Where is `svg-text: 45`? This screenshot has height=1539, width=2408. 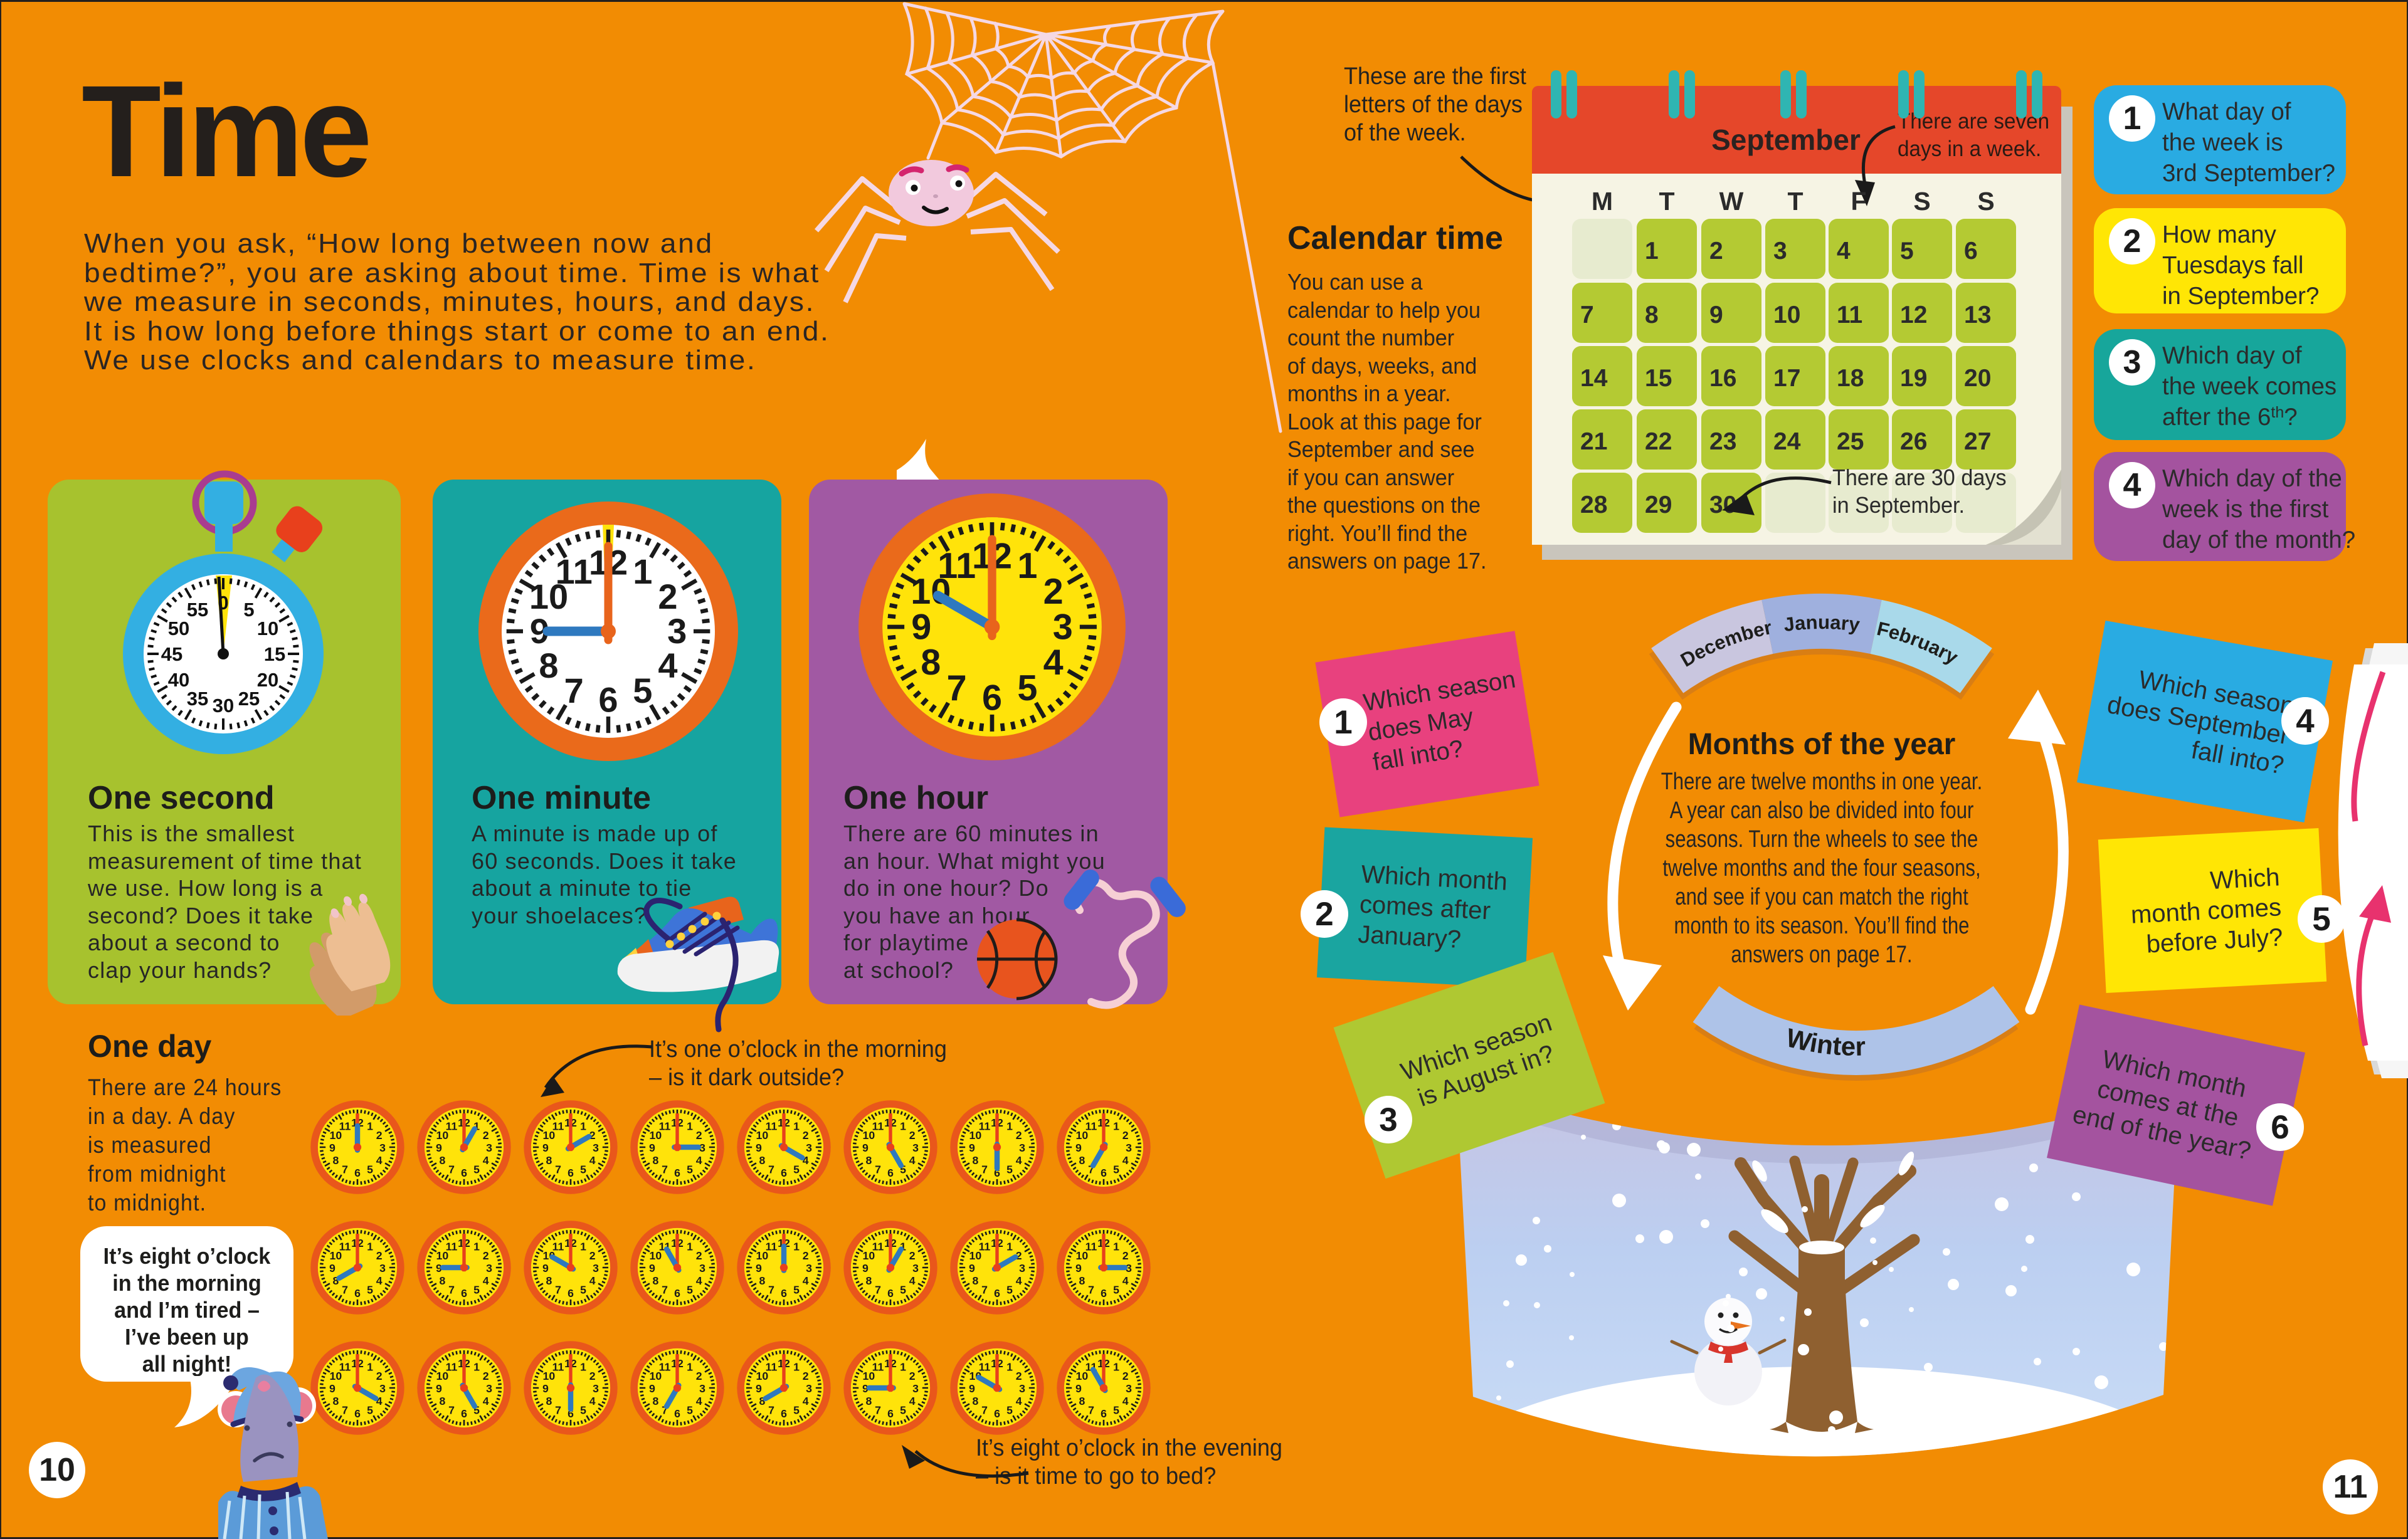
svg-text: 45 is located at coordinates (171, 654).